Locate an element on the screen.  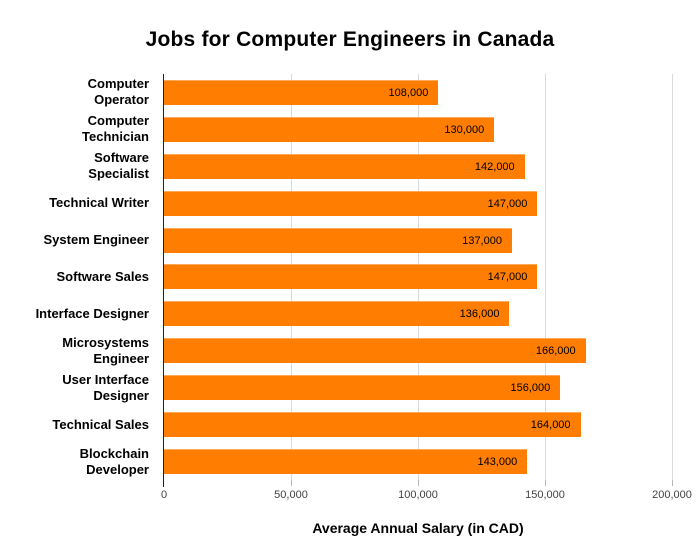
category-label: Technical Writer is located at coordinates (99, 203).